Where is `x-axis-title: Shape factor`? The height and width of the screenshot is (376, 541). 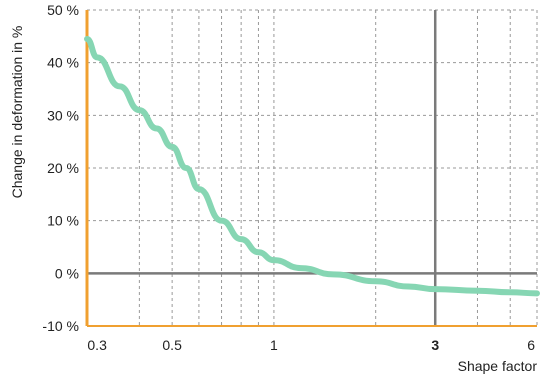 x-axis-title: Shape factor is located at coordinates (498, 366).